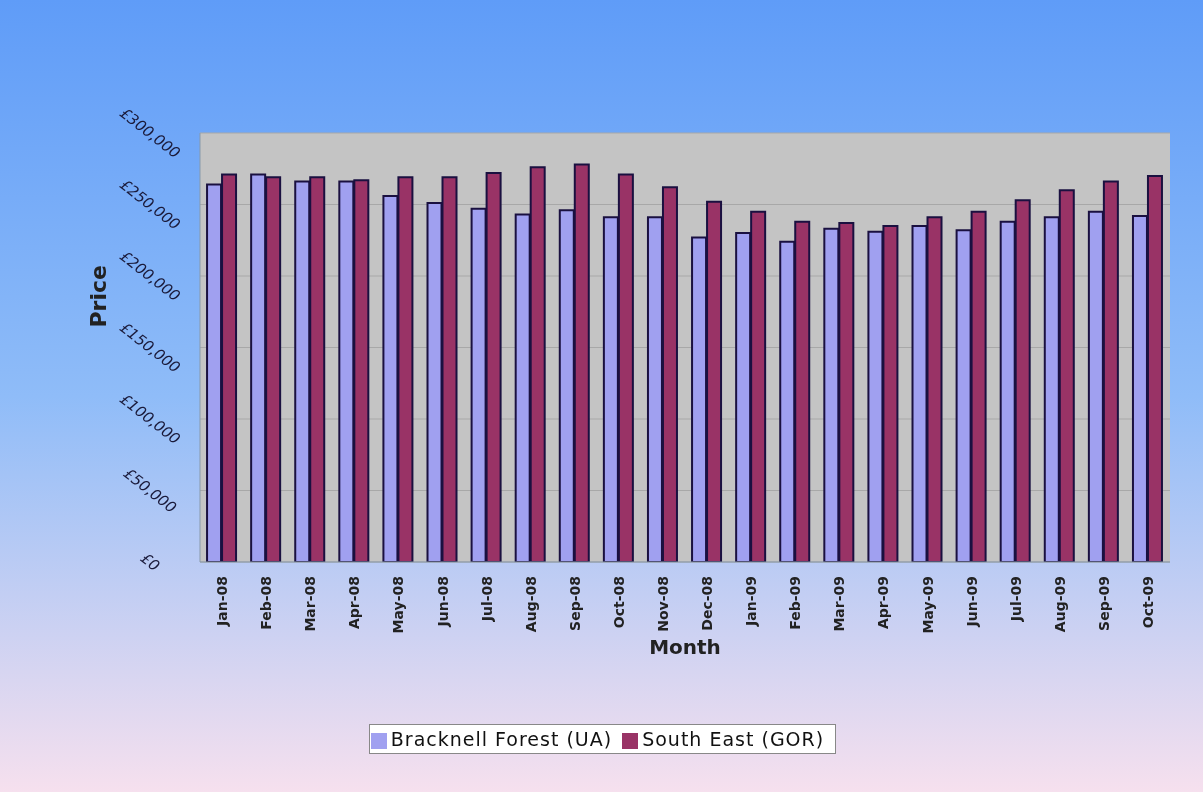  I want to click on x-tick-label: Jun-09, so click(971, 602).